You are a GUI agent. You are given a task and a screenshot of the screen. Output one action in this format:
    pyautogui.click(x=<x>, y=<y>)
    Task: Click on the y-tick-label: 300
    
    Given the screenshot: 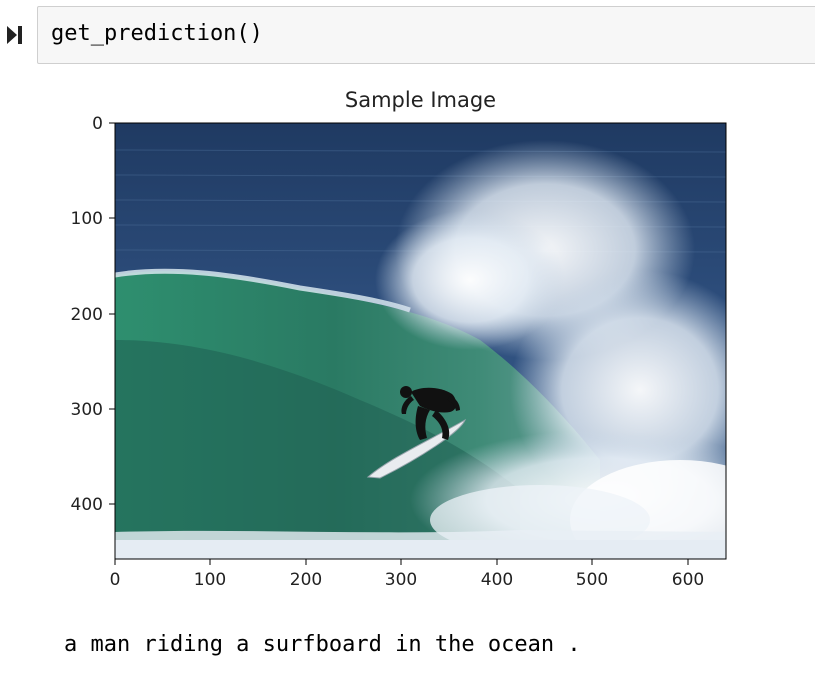 What is the action you would take?
    pyautogui.click(x=87, y=410)
    